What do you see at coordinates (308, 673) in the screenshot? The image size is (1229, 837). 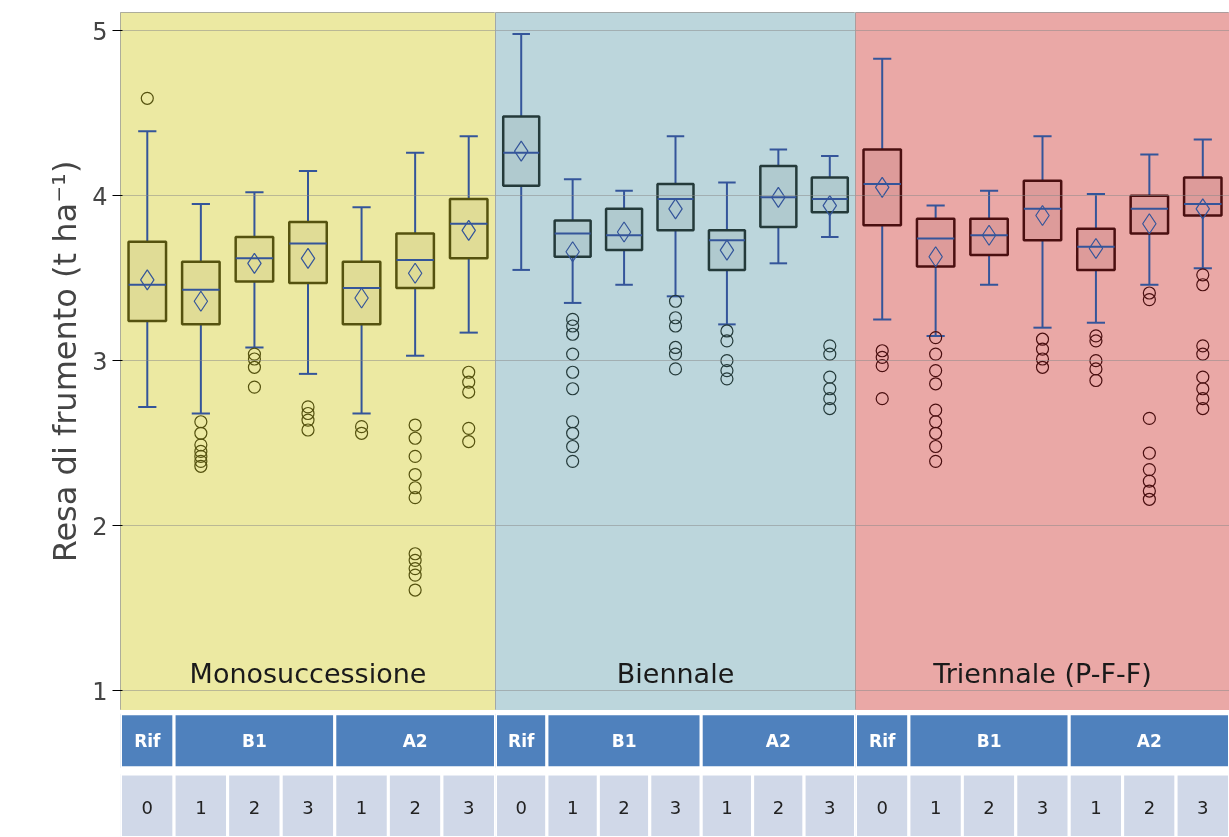 I see `band-label: Monosuccessione` at bounding box center [308, 673].